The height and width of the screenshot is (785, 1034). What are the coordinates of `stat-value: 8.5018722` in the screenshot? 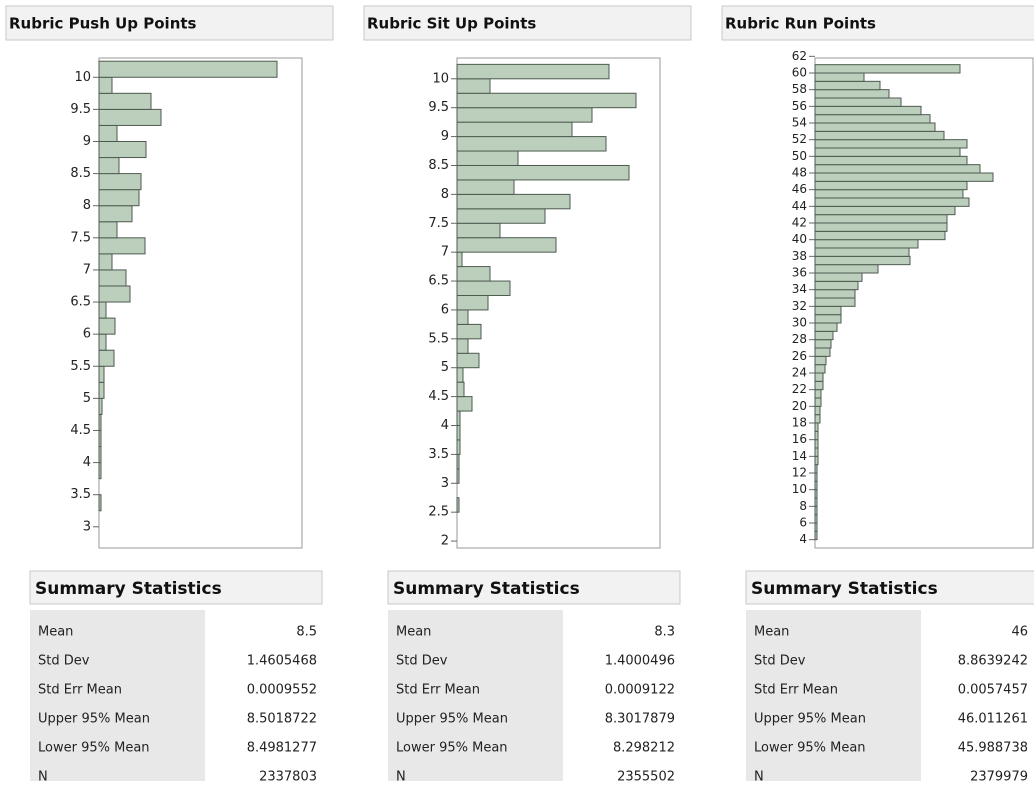 It's located at (282, 719).